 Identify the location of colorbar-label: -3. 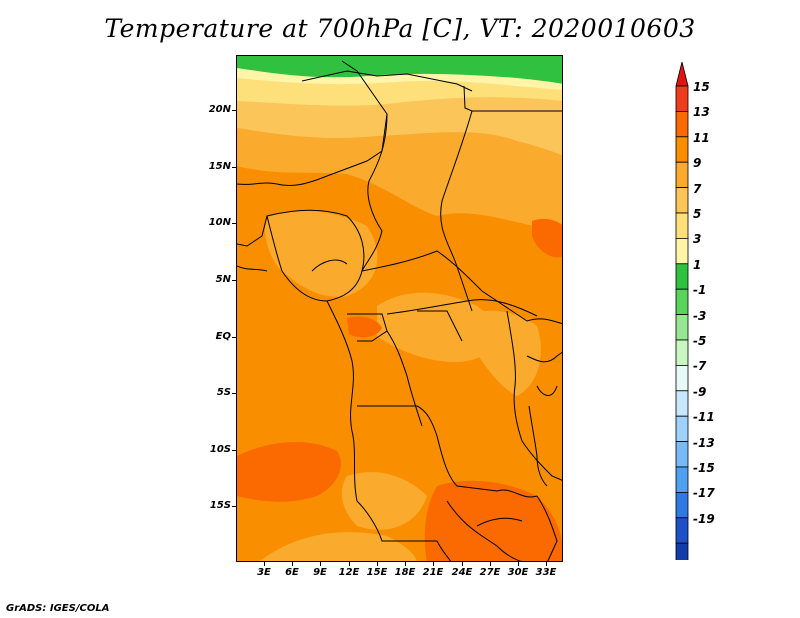
(700, 315).